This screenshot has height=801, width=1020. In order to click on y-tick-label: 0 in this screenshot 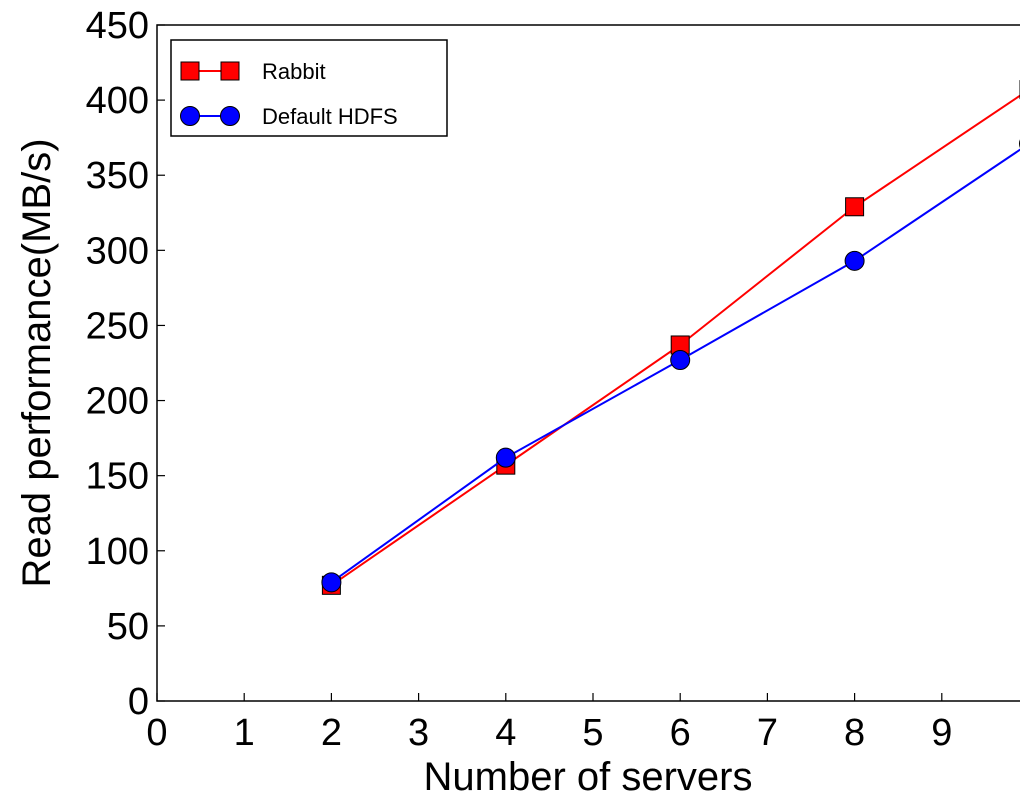, I will do `click(138, 702)`.